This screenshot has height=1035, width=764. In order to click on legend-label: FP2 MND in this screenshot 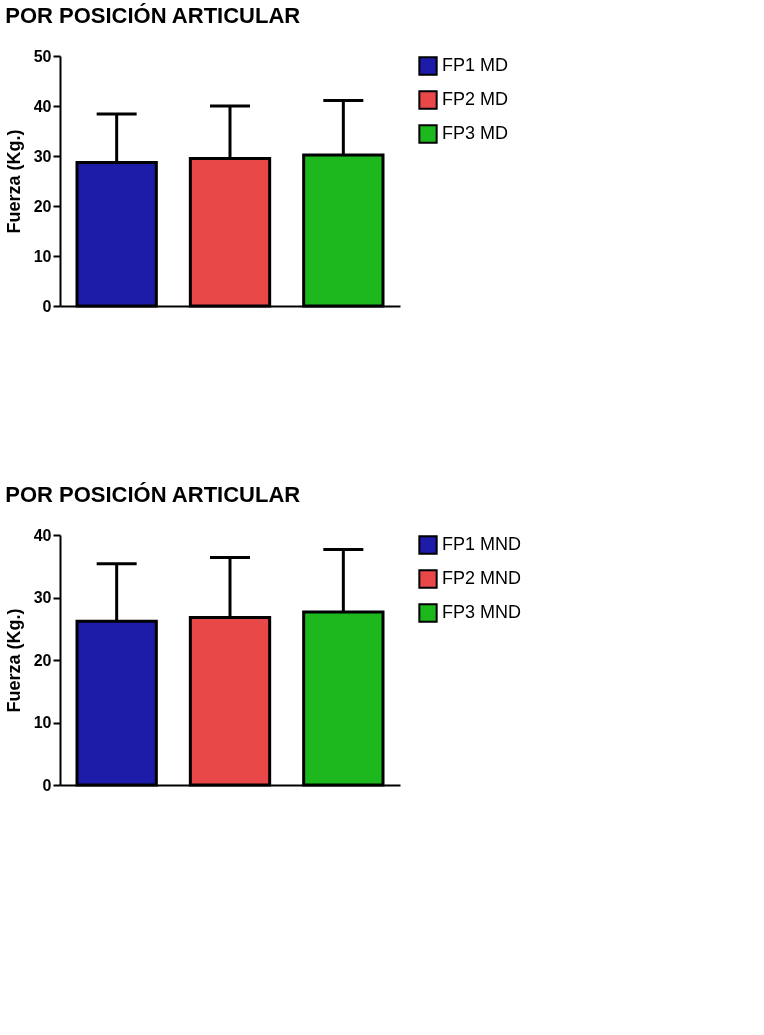, I will do `click(482, 578)`.